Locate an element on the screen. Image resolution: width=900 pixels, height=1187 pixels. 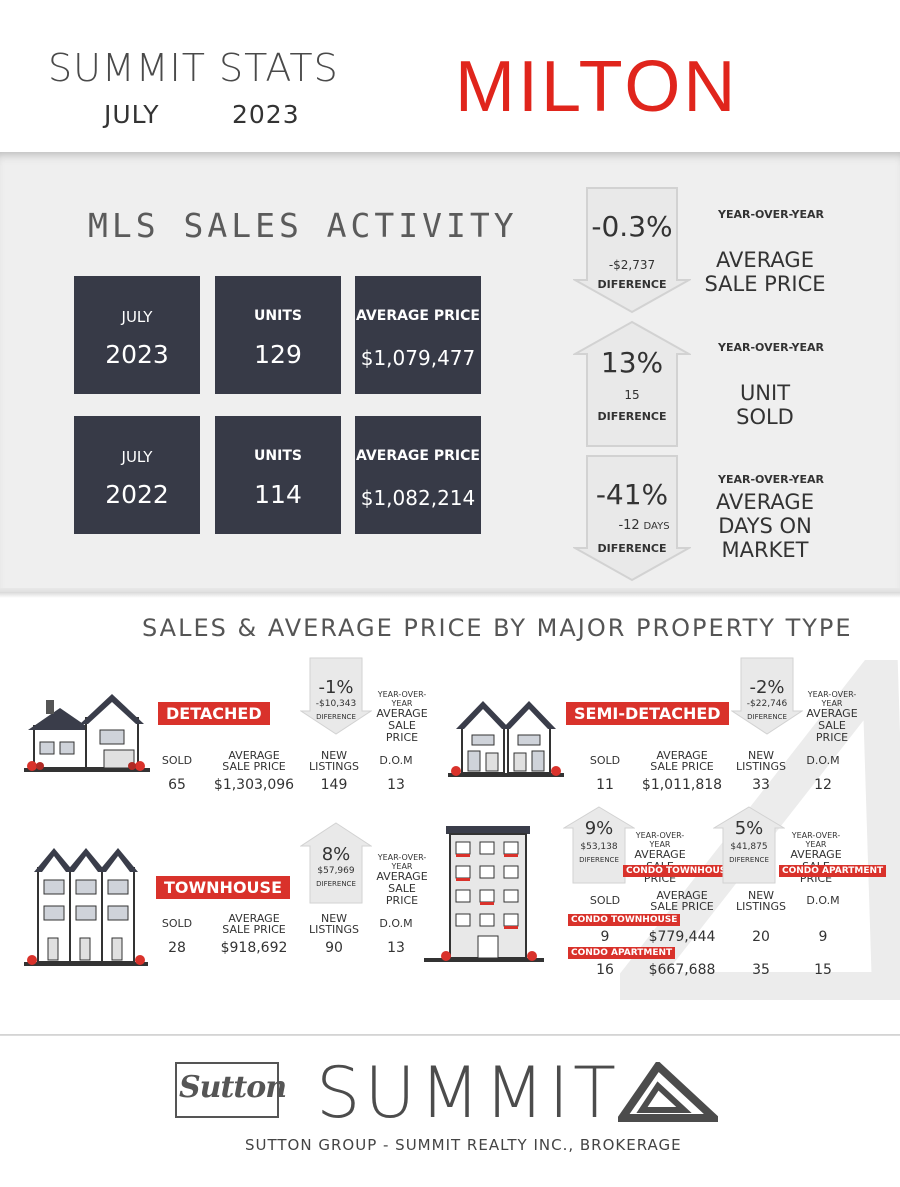
condo-apt-yoy-arrow: 5% $41,875 DIFERENCE is located at coordinates (749, 845).